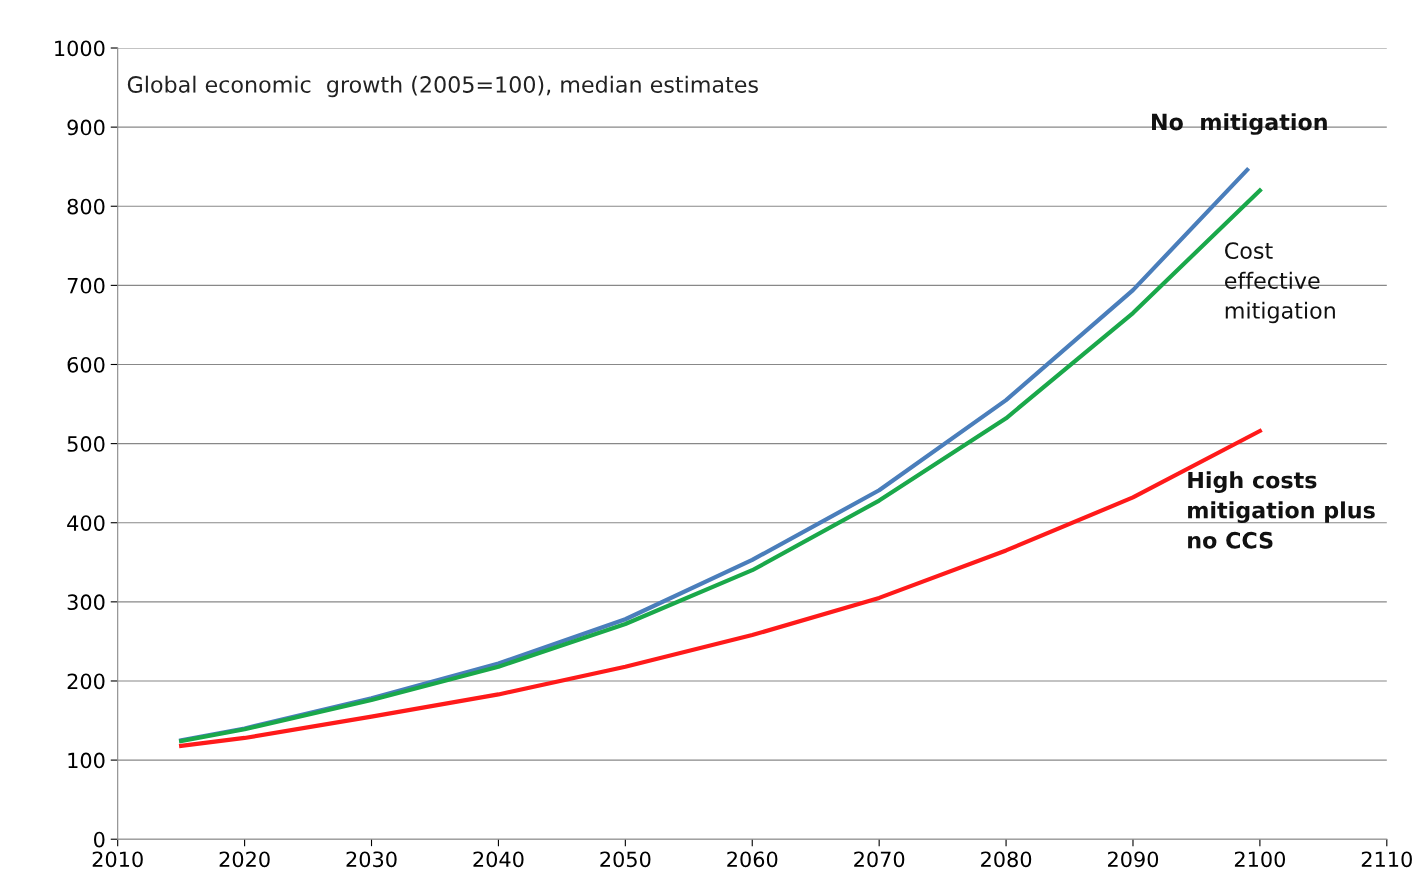 This screenshot has width=1418, height=889. I want to click on x-tick-label: 2030, so click(371, 859).